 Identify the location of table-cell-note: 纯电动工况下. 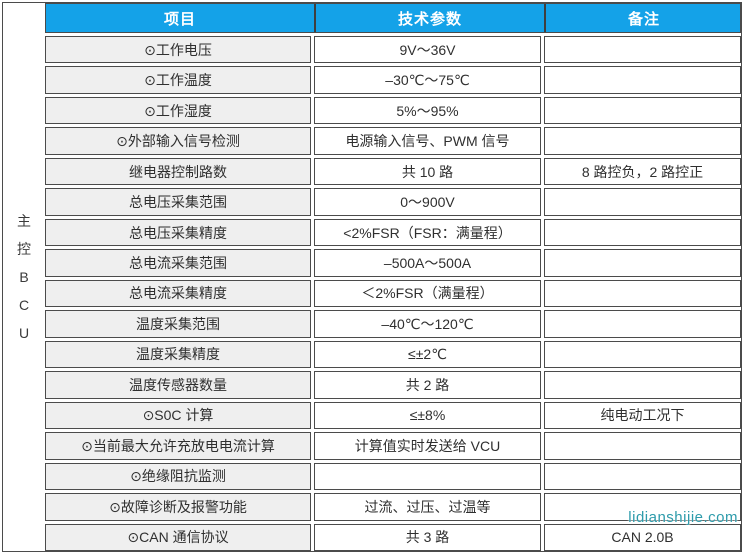
(642, 415).